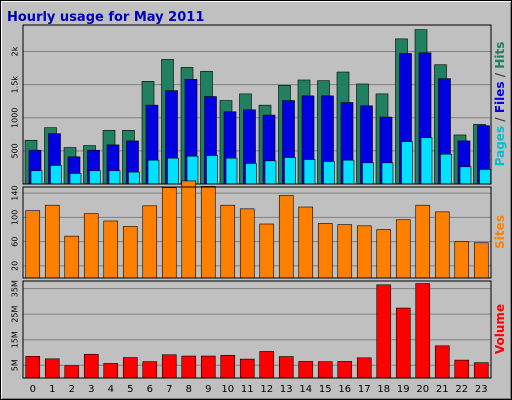  I want to click on x-tick-label: 17, so click(364, 389).